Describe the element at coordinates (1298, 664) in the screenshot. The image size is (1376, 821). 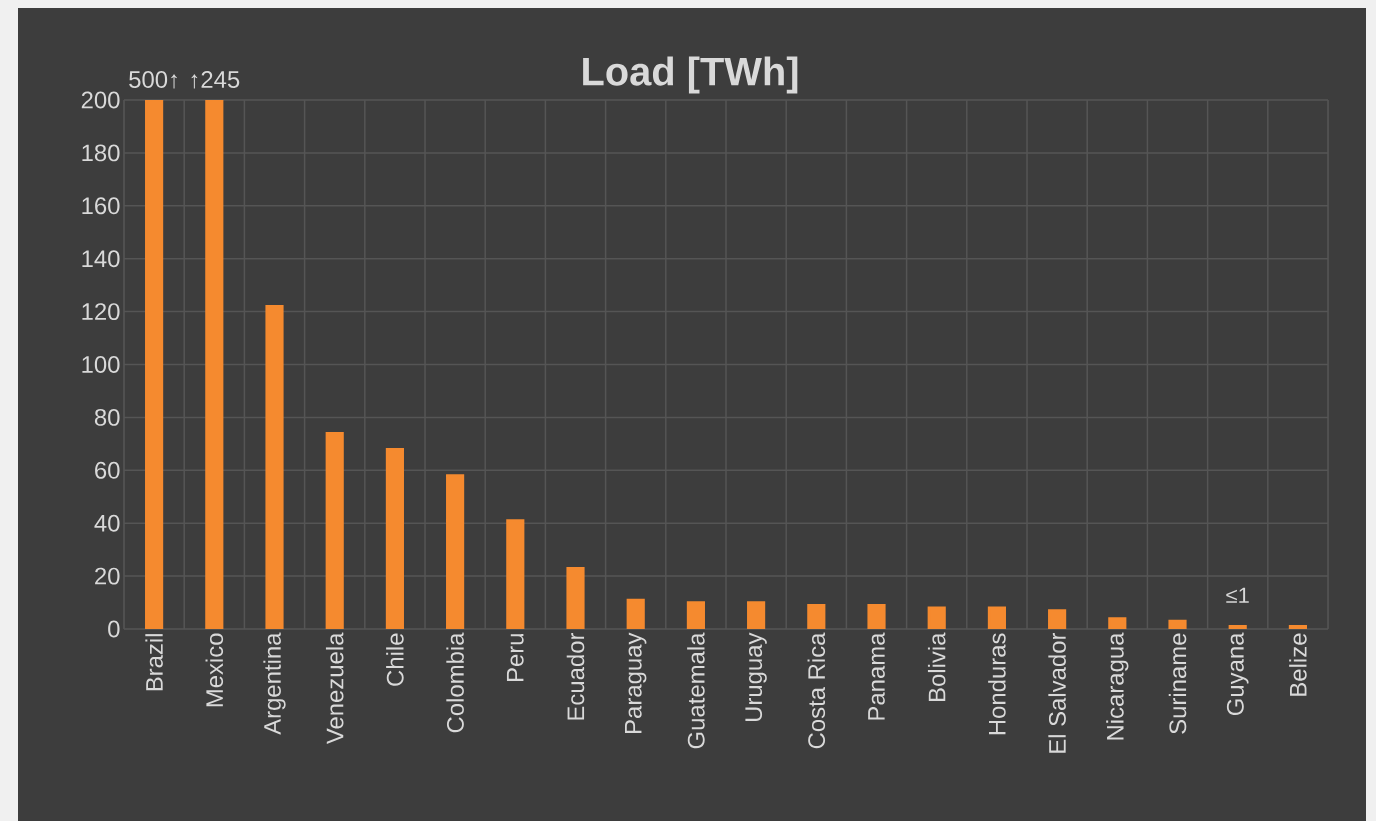
I see `x-tick-label: Belize` at that location.